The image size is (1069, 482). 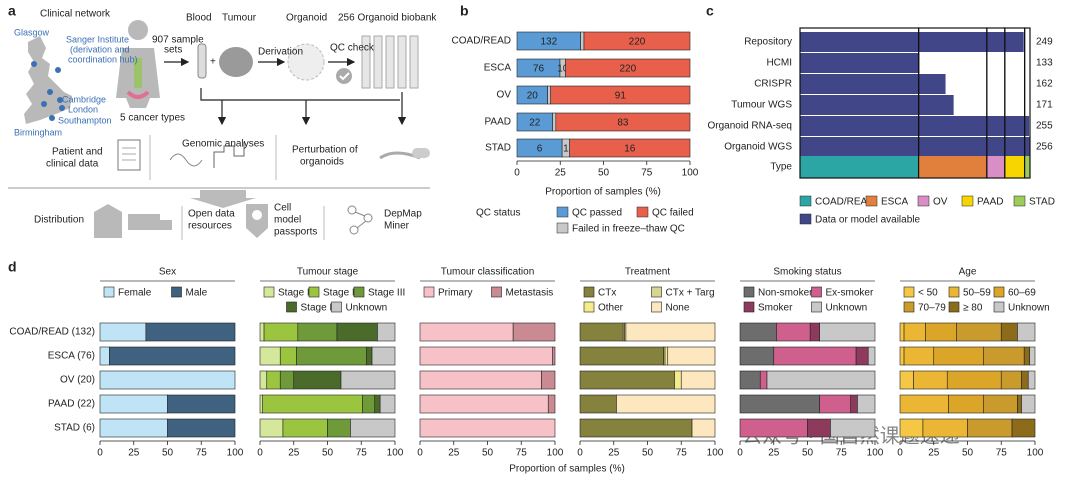 What do you see at coordinates (690, 293) in the screenshot?
I see `legend-label: CTx + Targ` at bounding box center [690, 293].